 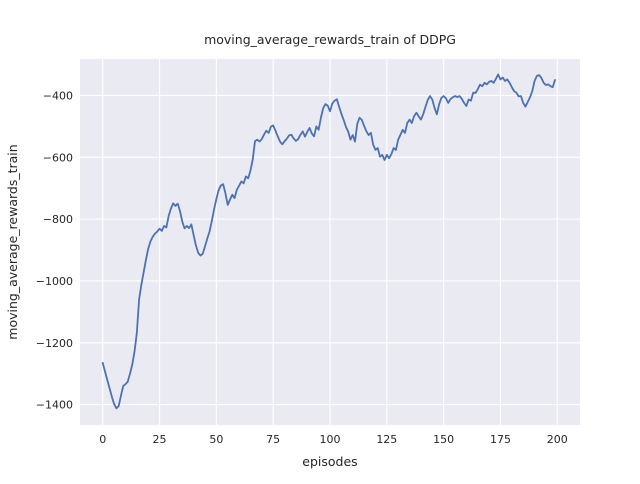 I want to click on y-axis-label: moving_average_rewards_train, so click(x=12, y=241).